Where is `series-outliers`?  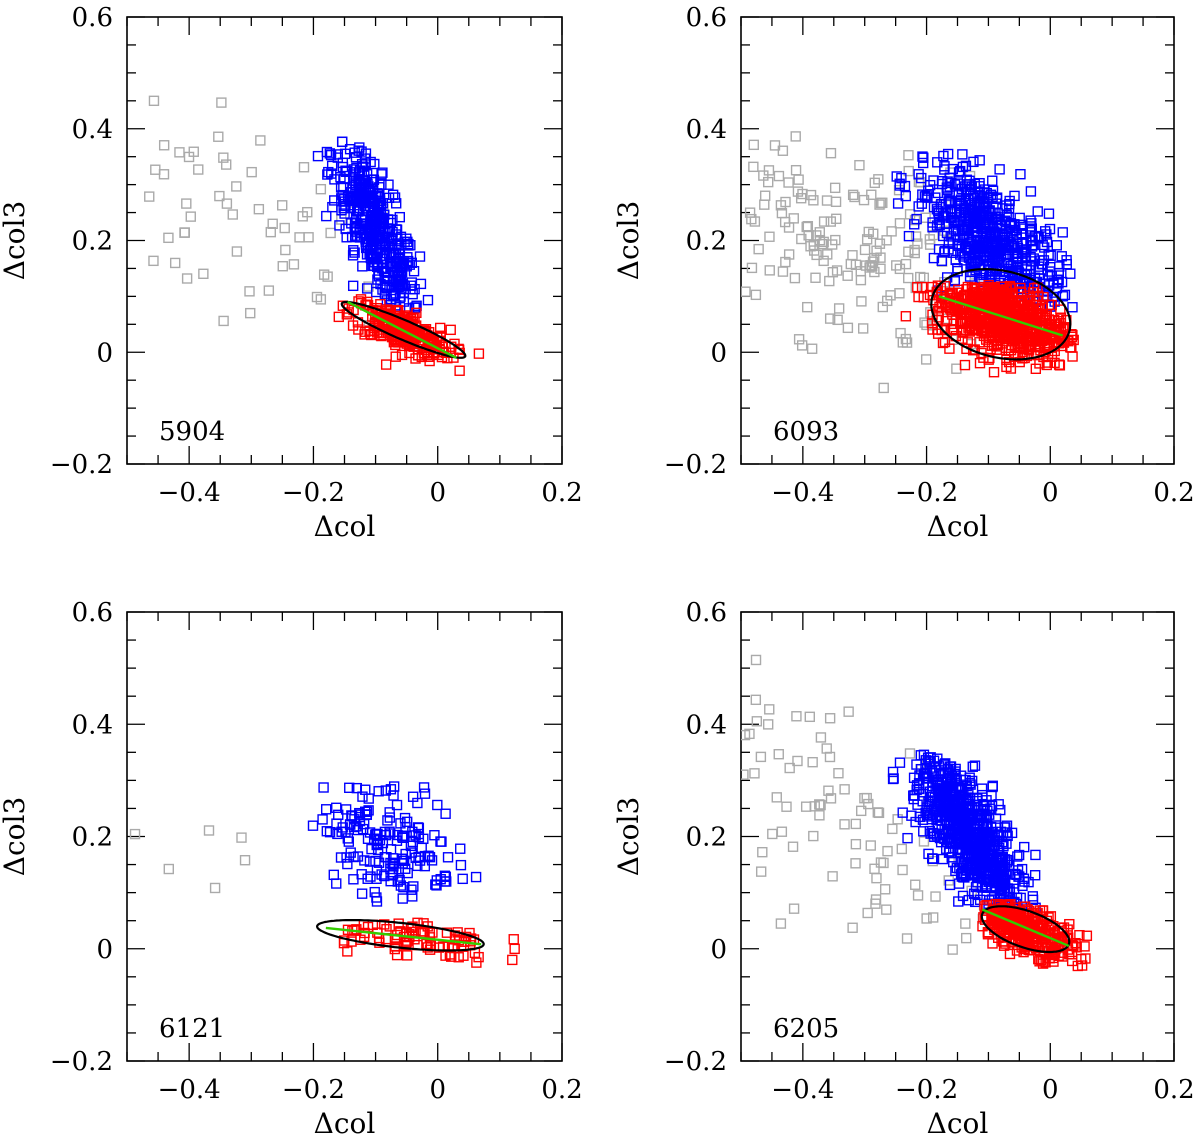 series-outliers is located at coordinates (190, 859).